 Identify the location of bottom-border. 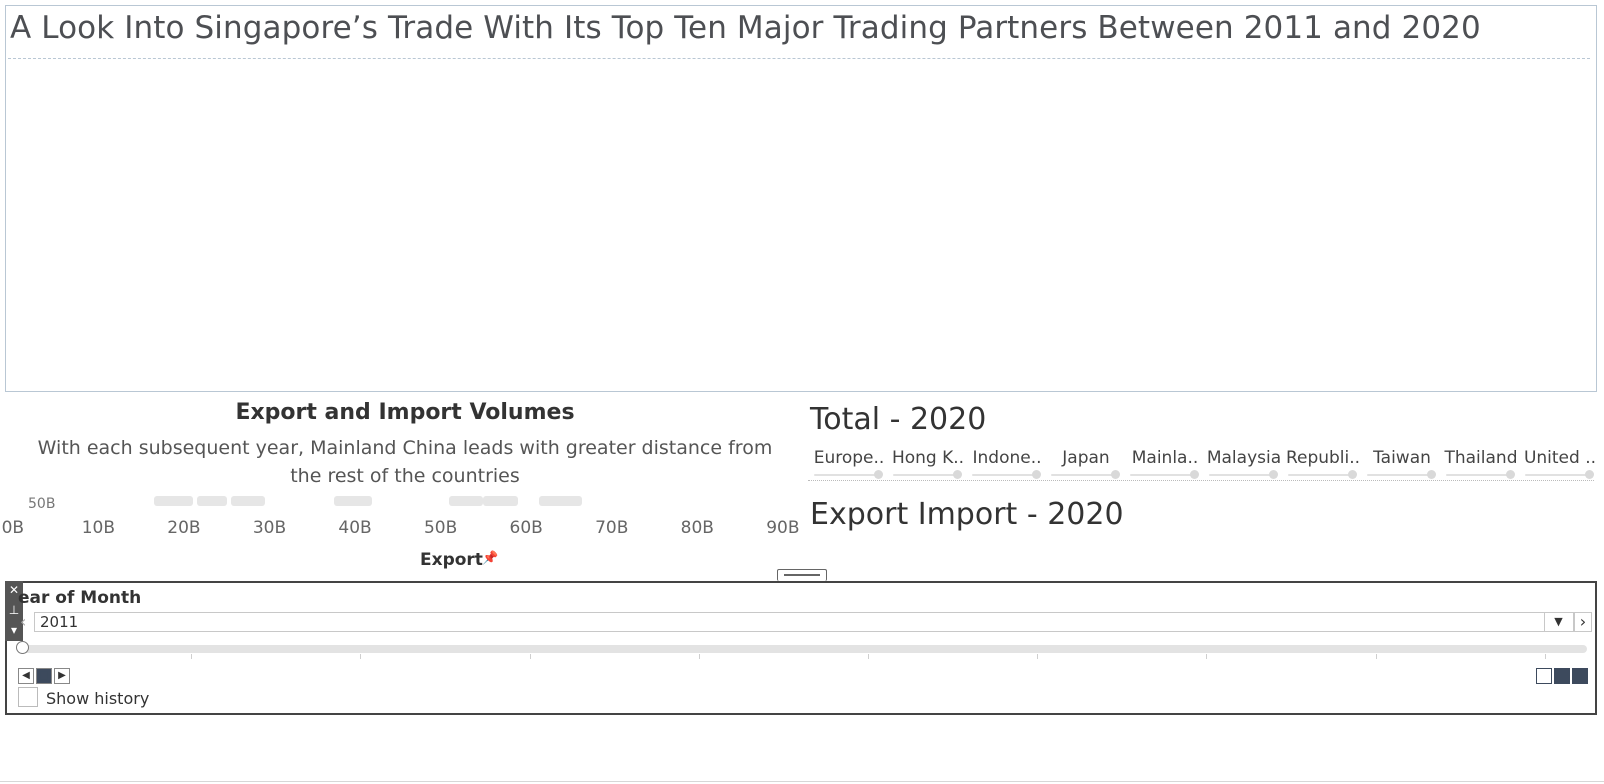
(802, 781).